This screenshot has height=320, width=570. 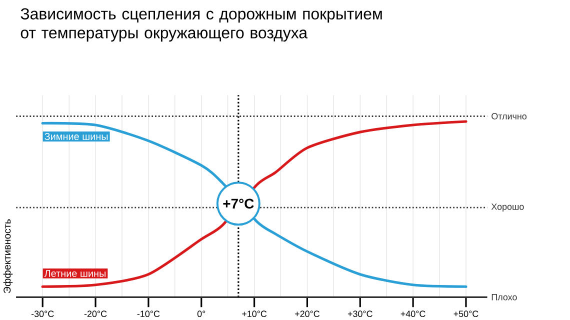 I want to click on ref-line-label: Отлично, so click(x=509, y=116).